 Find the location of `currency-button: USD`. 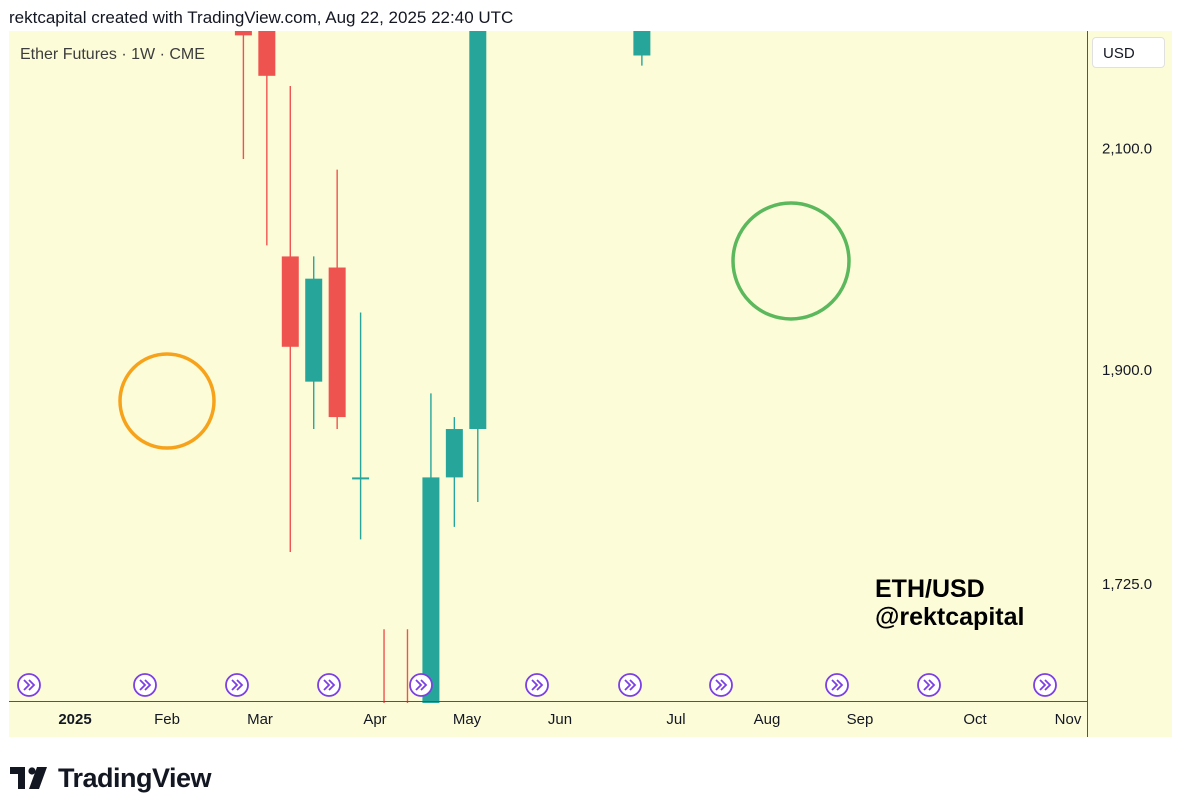

currency-button: USD is located at coordinates (1128, 52).